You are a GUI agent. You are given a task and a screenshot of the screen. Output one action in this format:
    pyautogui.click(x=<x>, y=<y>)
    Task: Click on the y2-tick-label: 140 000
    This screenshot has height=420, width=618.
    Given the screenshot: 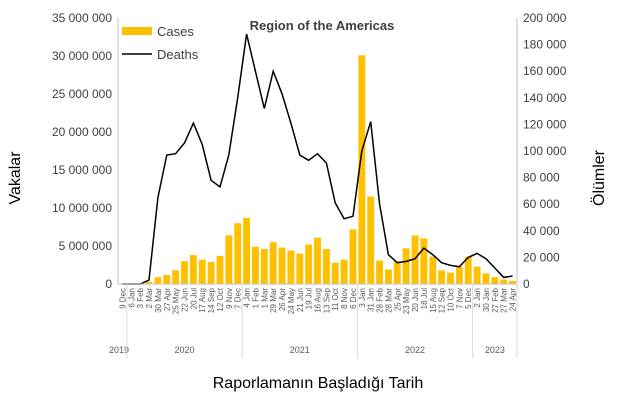 What is the action you would take?
    pyautogui.click(x=545, y=98)
    